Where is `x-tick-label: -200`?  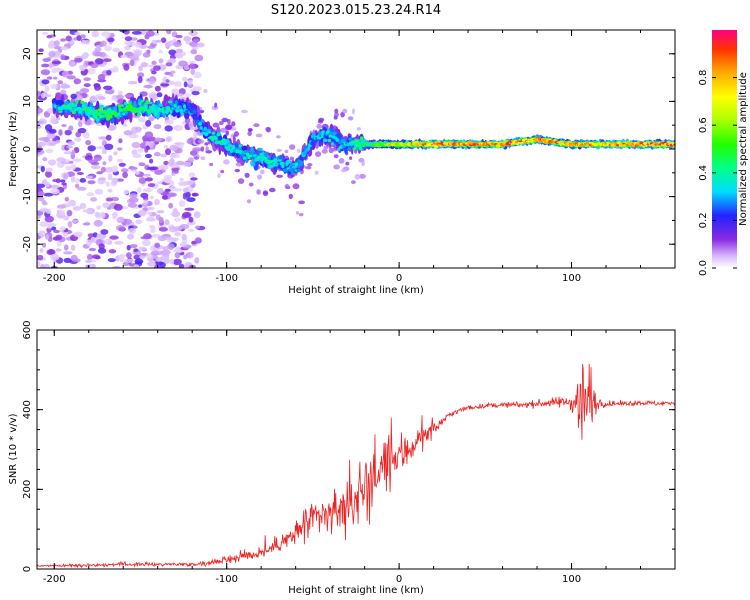 x-tick-label: -200 is located at coordinates (54, 579).